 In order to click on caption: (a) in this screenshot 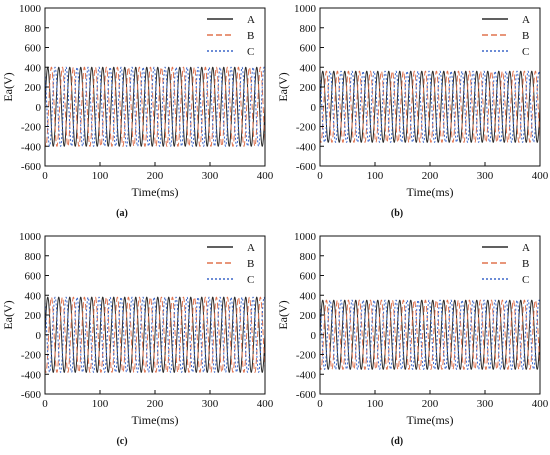, I will do `click(122, 213)`.